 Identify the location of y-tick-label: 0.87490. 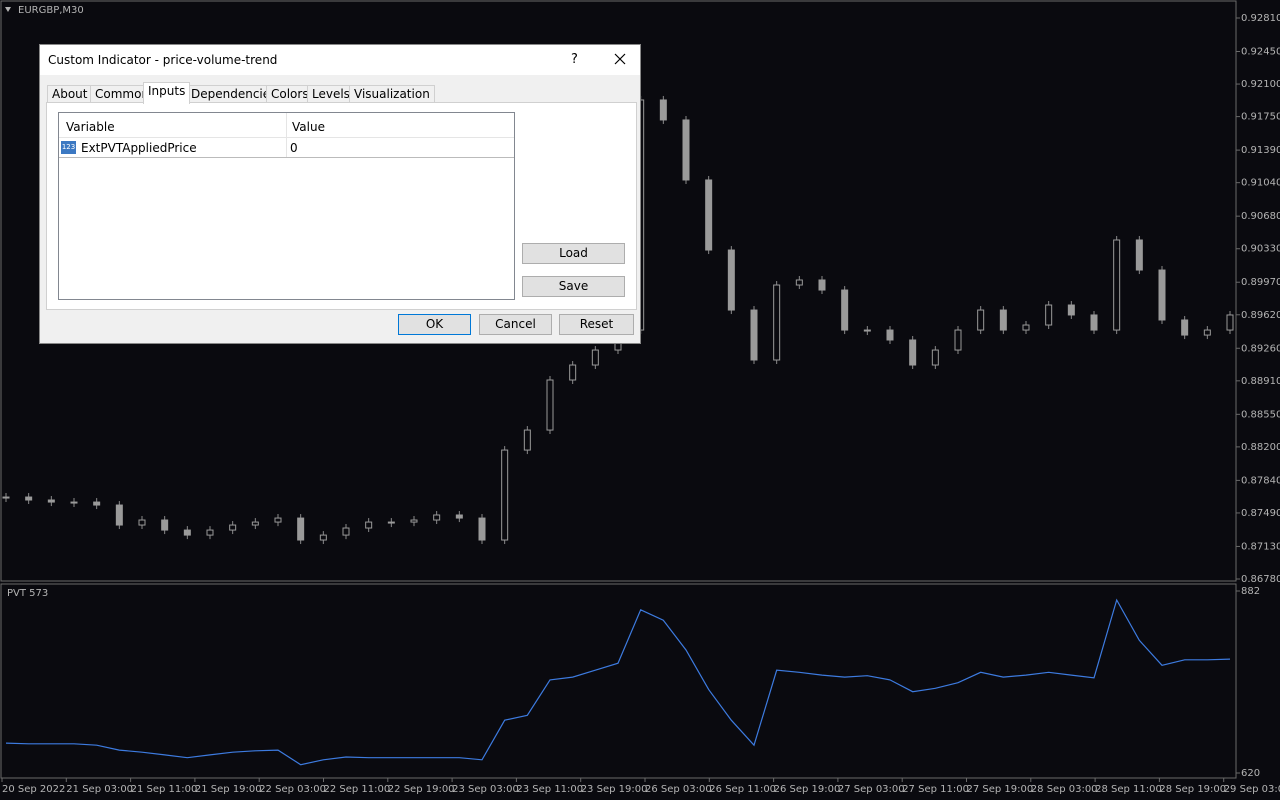
(1260, 513).